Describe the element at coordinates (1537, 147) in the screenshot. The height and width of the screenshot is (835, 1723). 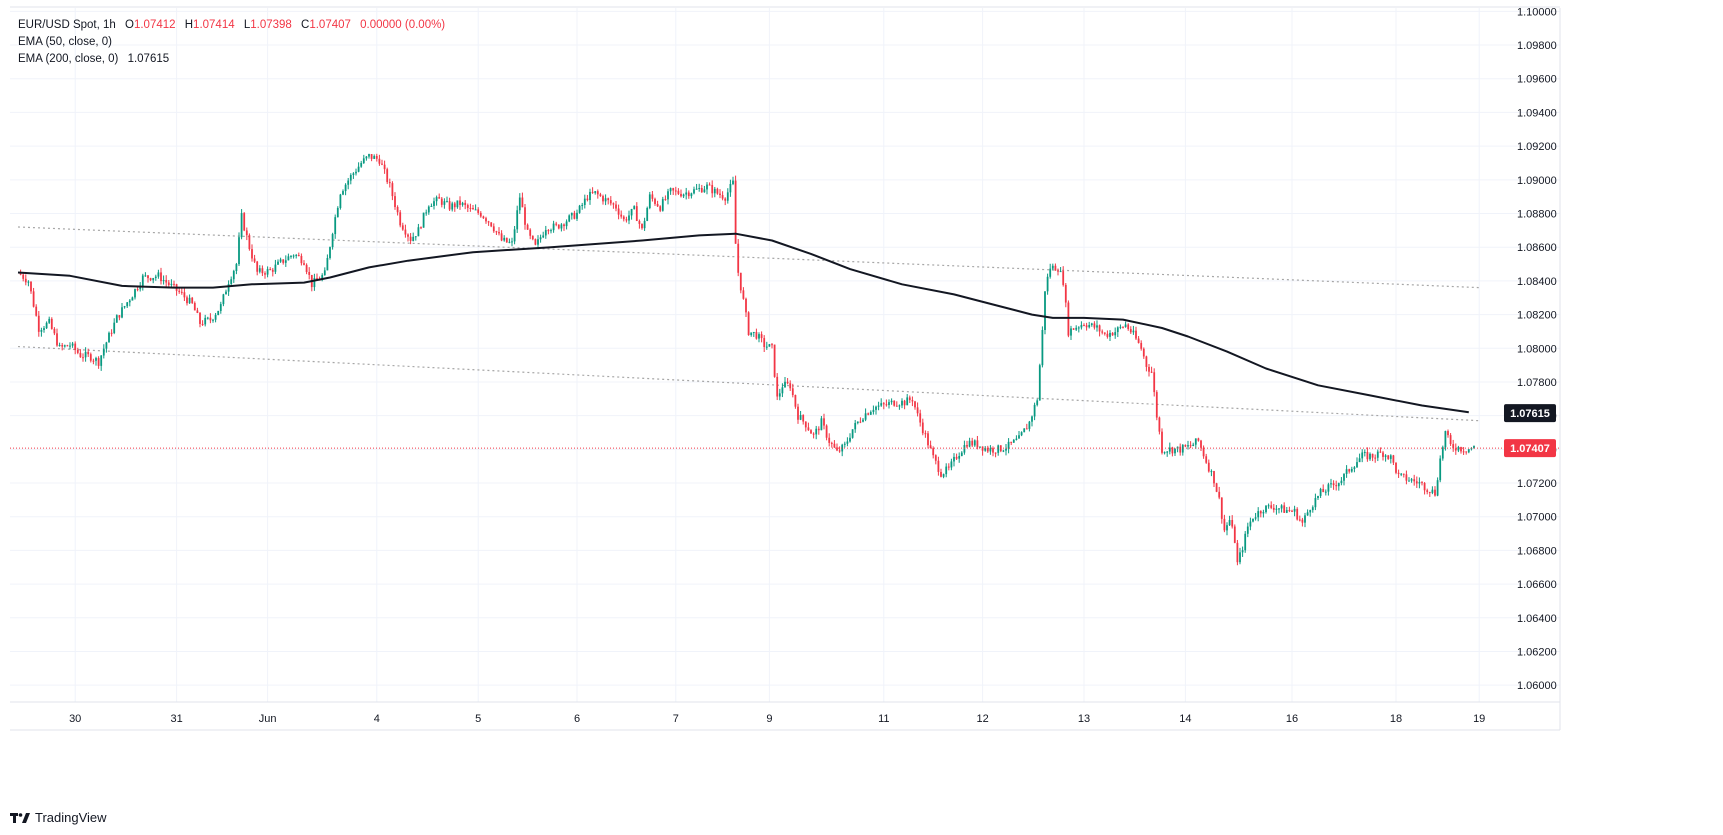
I see `y-tick-label: 1.09200` at that location.